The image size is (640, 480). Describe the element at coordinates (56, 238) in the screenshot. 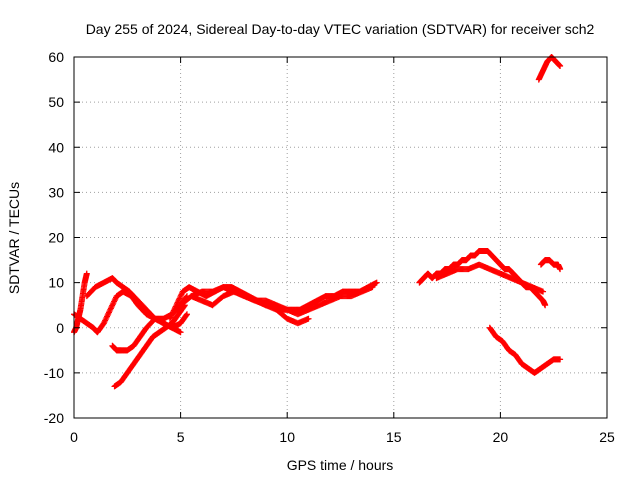

I see `y-tick-label: 20` at that location.